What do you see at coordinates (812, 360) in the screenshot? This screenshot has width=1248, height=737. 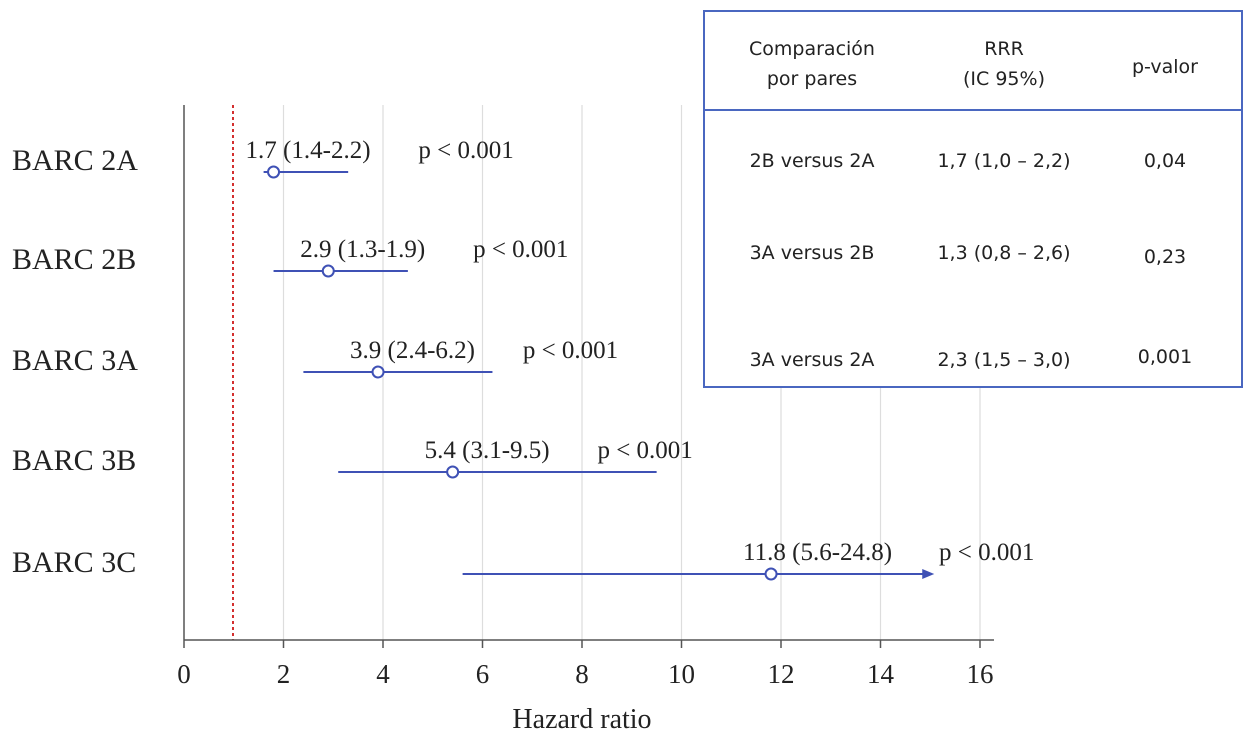 I see `table-row-3-comparison: 3A versus 2A` at bounding box center [812, 360].